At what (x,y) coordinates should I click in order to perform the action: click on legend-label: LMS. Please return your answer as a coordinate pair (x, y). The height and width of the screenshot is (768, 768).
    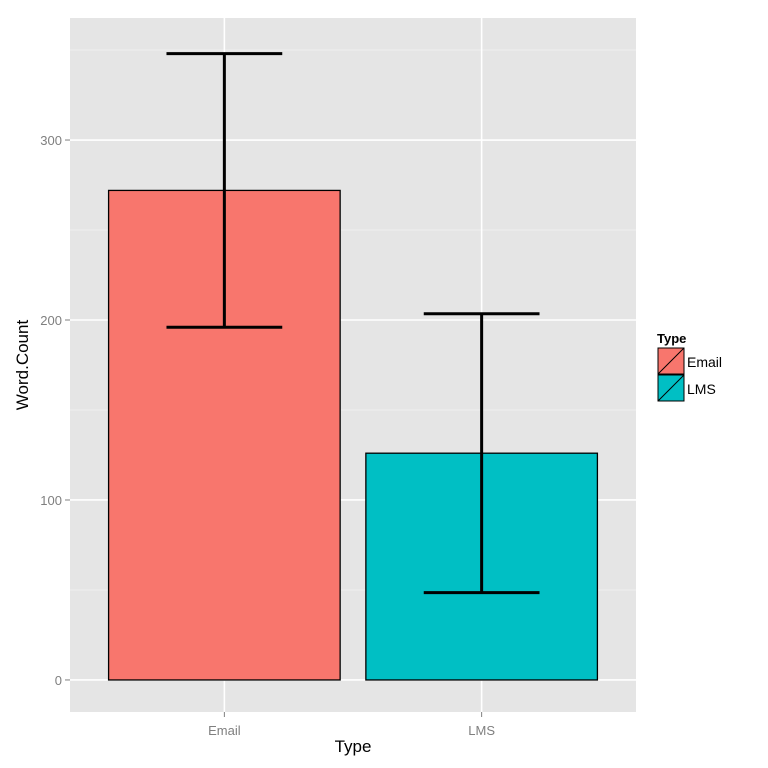
    Looking at the image, I should click on (701, 389).